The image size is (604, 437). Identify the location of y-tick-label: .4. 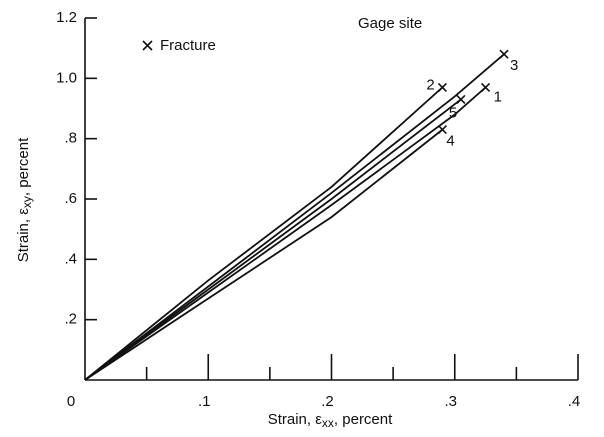
(70, 258).